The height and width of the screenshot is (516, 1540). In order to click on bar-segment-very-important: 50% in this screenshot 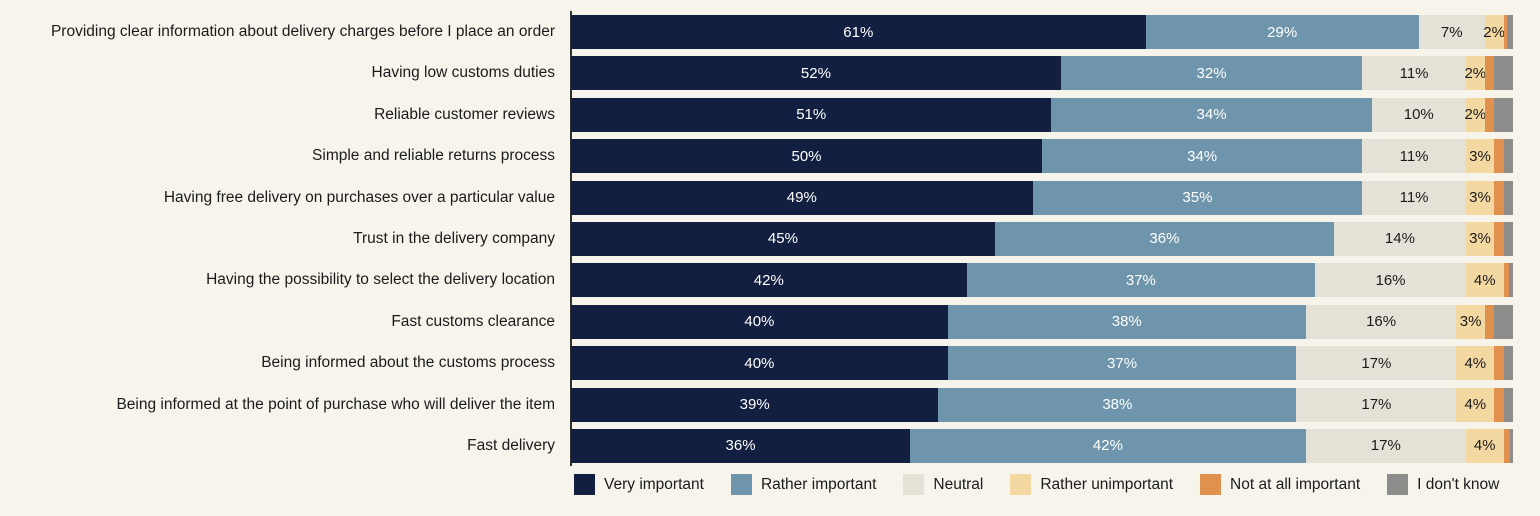, I will do `click(806, 156)`.